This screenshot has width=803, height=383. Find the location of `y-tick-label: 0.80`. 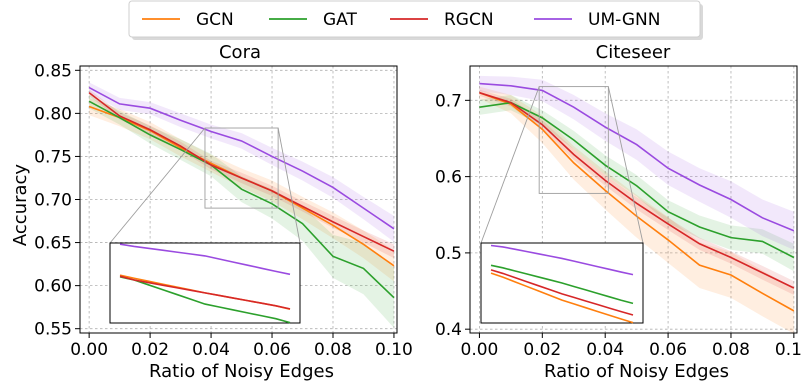

y-tick-label: 0.80 is located at coordinates (53, 114).